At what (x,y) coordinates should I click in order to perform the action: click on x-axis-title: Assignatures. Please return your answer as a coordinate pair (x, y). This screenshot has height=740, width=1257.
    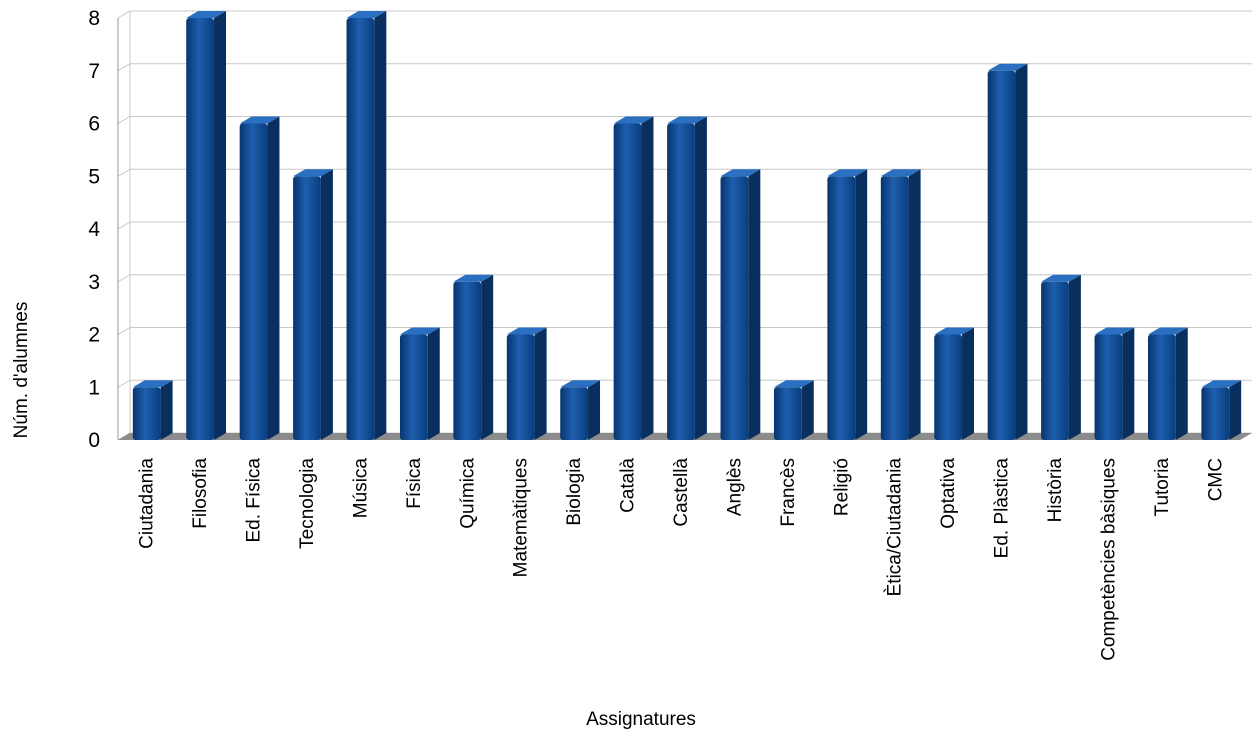
    Looking at the image, I should click on (641, 719).